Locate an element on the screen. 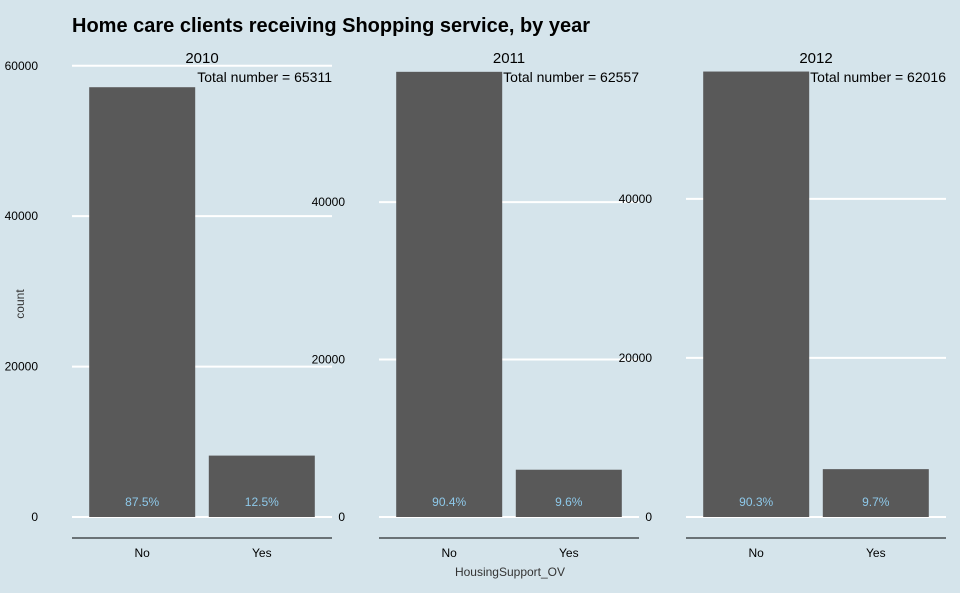  total-number-annotation: Total number = 62016 is located at coordinates (878, 77).